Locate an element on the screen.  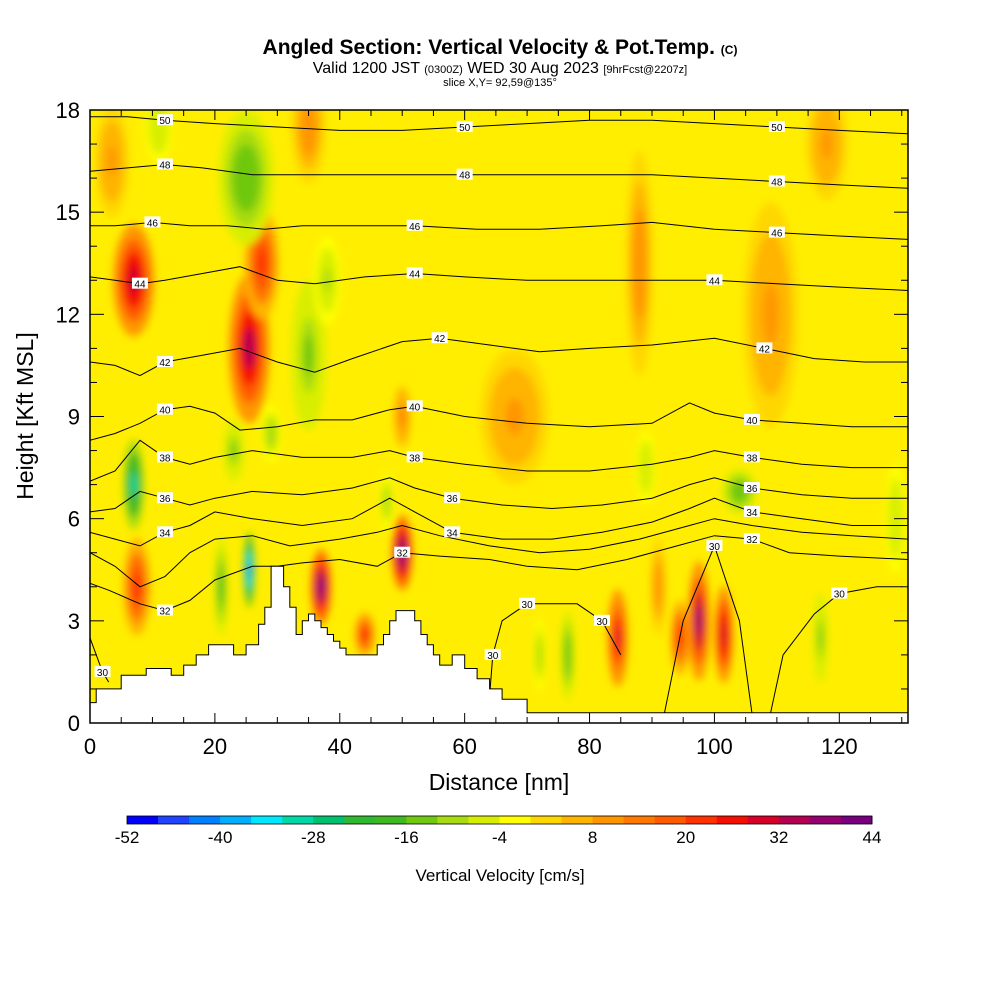
valid-date: WED 30 Aug 2023 is located at coordinates (533, 68).